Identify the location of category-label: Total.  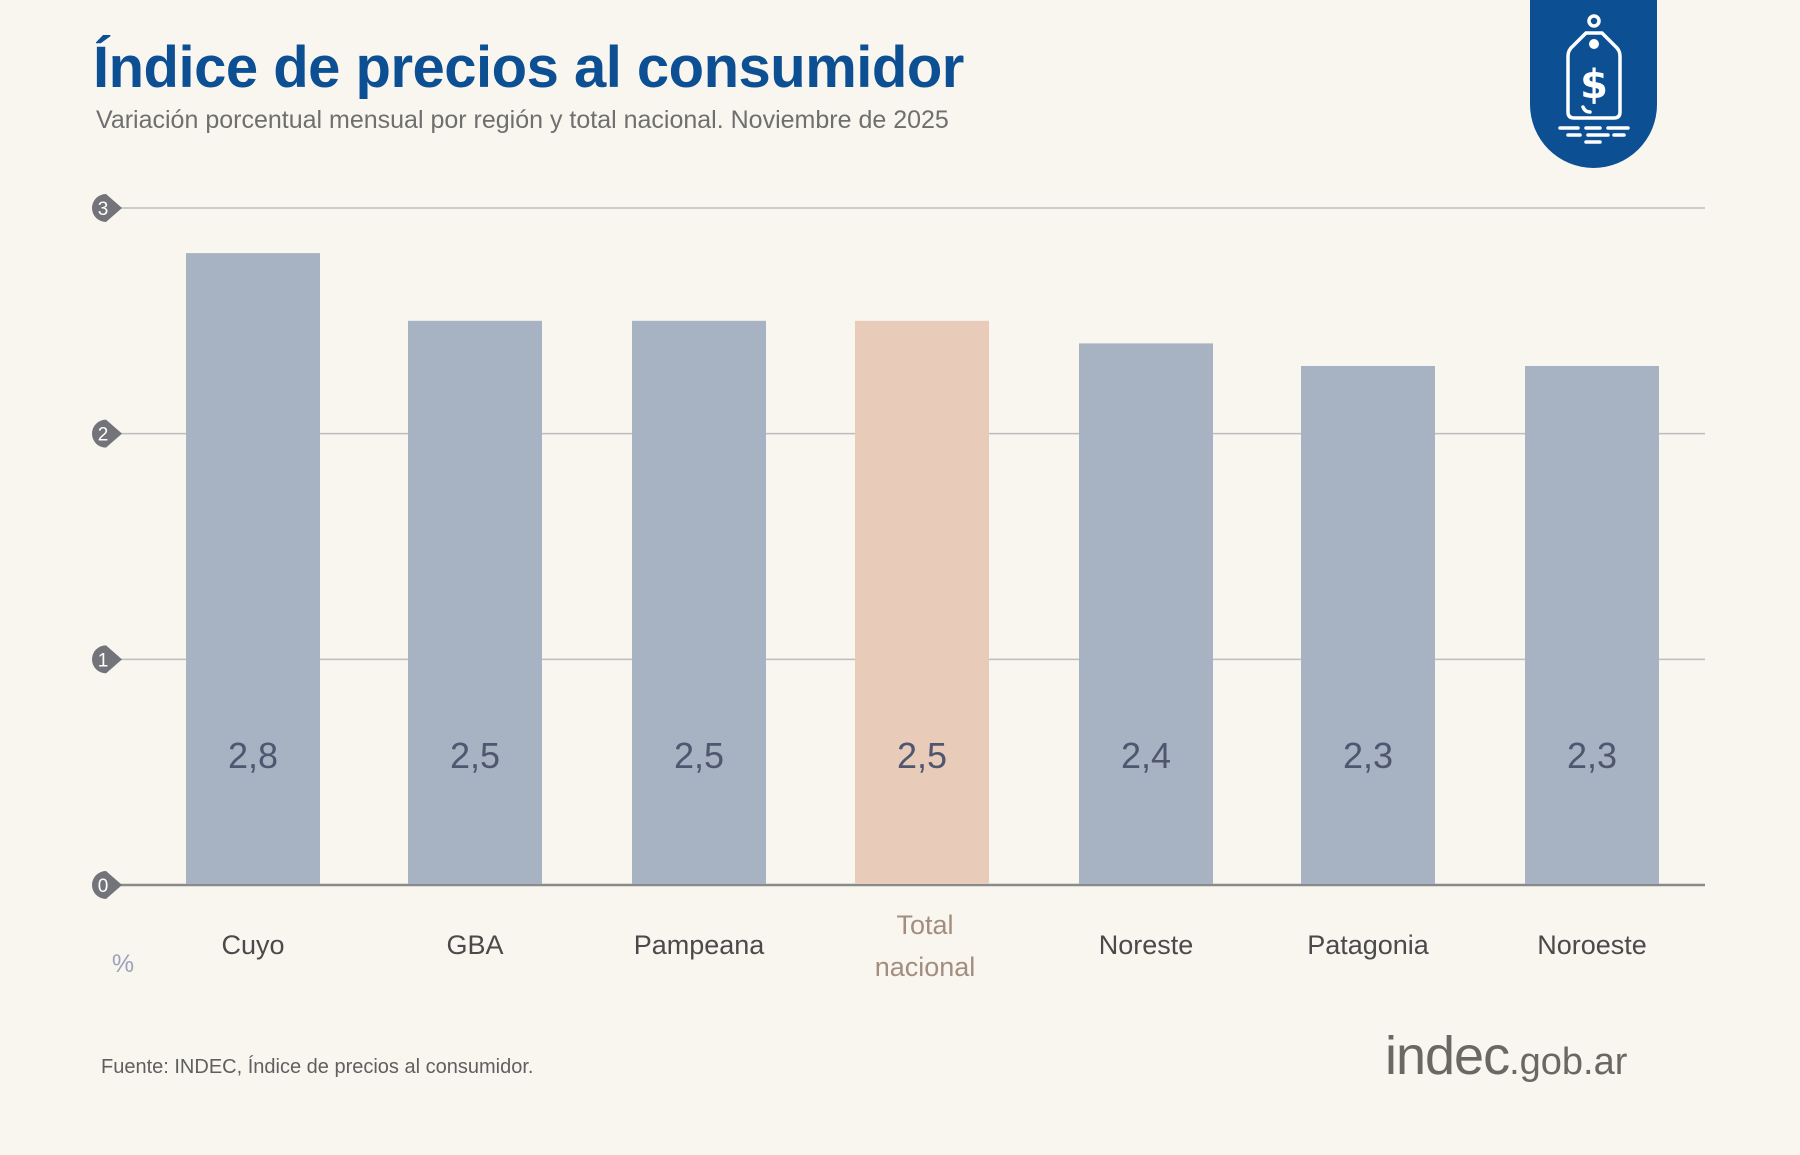
(924, 925).